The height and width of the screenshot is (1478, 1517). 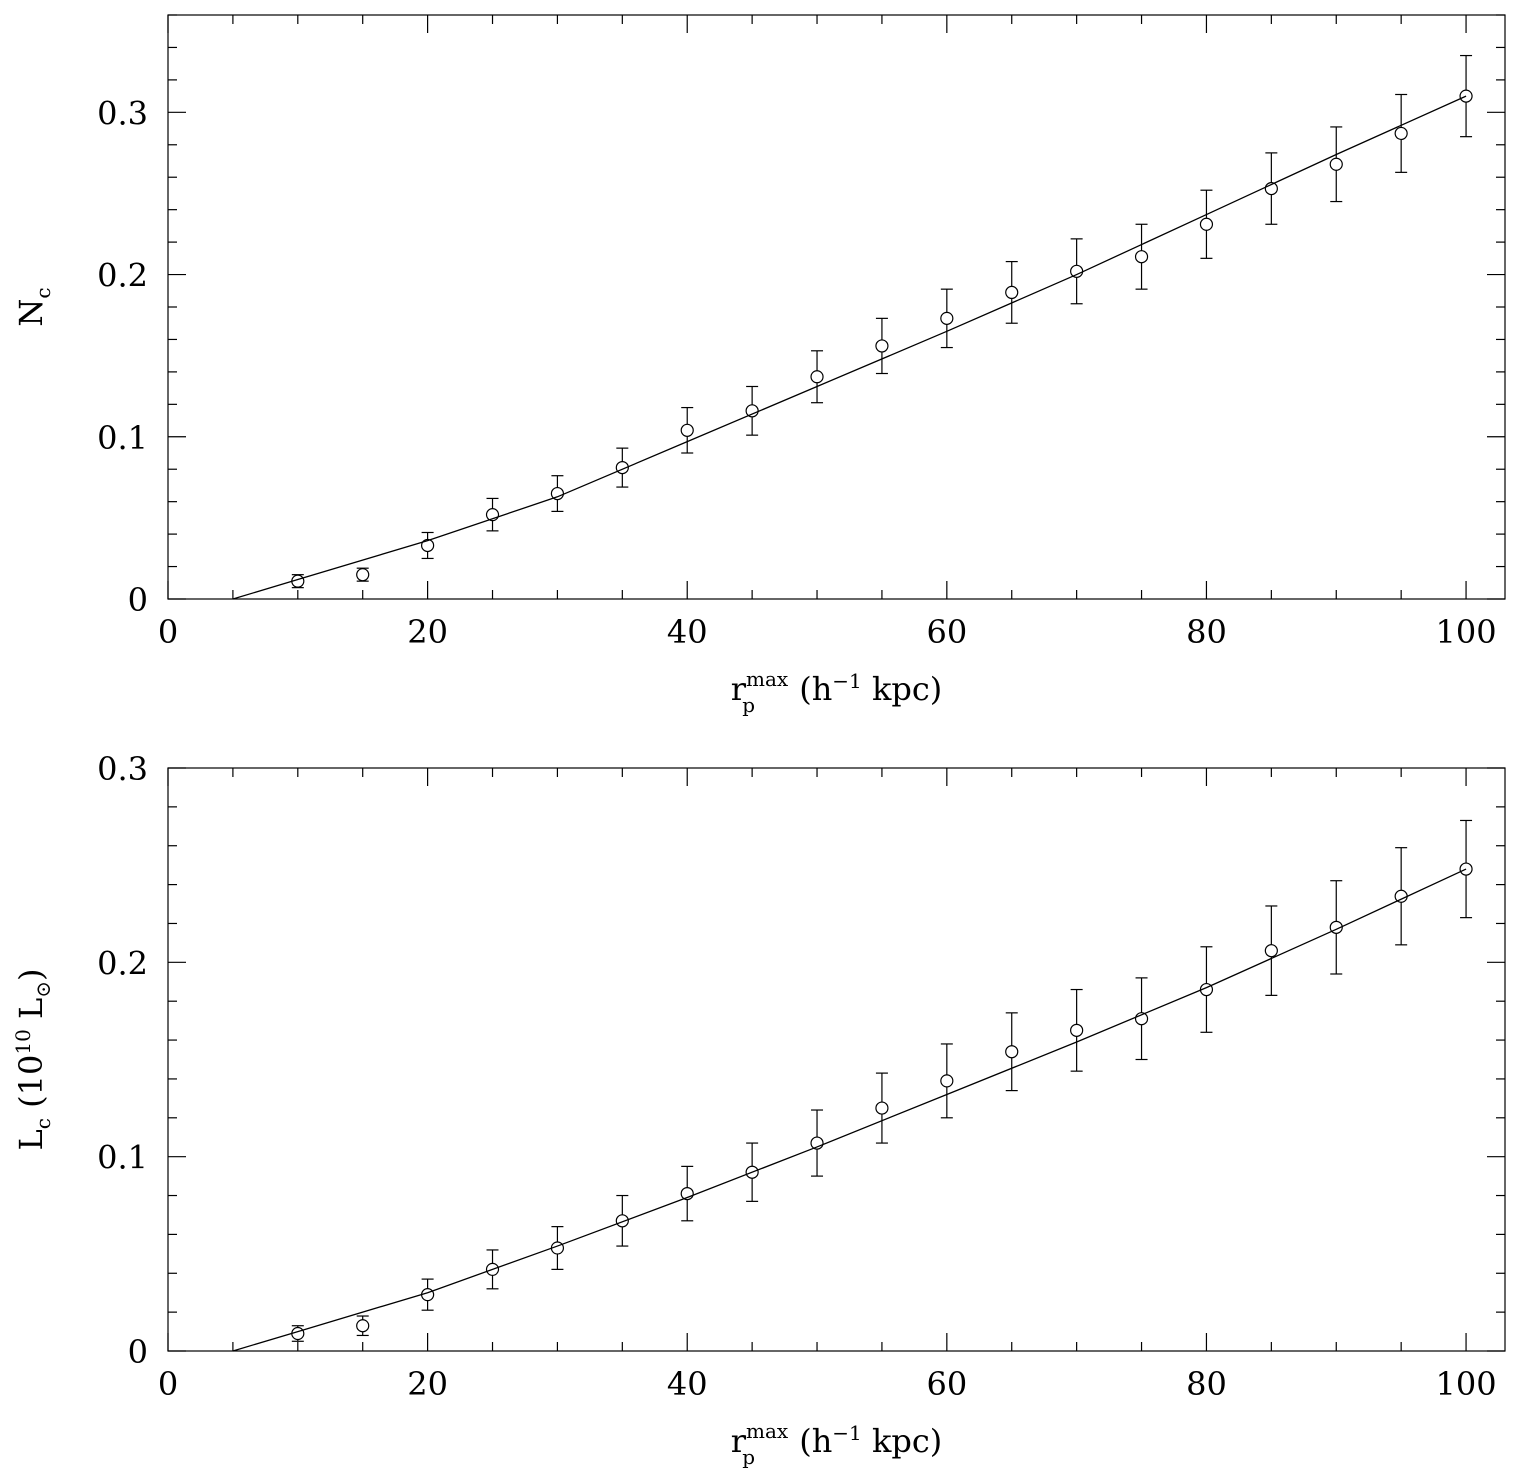 I want to click on y-axis-label: Nc, so click(x=33, y=306).